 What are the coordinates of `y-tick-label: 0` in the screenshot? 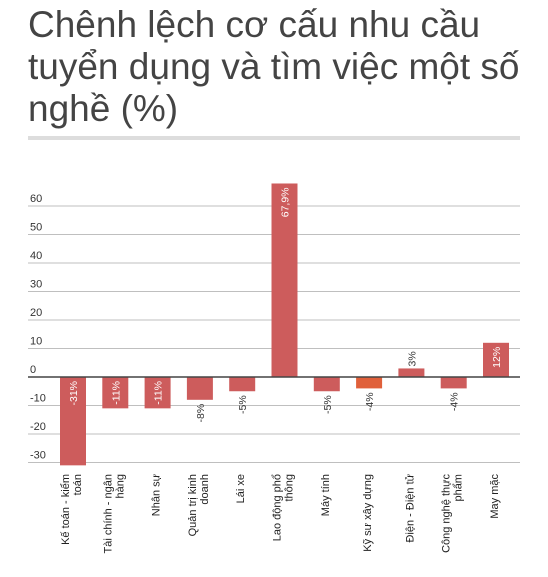 It's located at (33, 370).